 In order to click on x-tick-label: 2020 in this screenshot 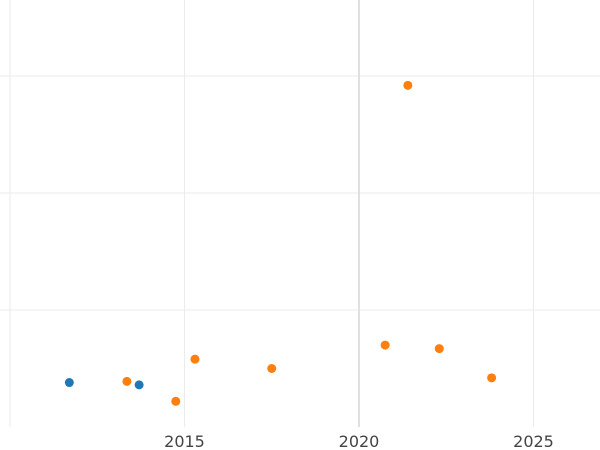, I will do `click(359, 441)`.